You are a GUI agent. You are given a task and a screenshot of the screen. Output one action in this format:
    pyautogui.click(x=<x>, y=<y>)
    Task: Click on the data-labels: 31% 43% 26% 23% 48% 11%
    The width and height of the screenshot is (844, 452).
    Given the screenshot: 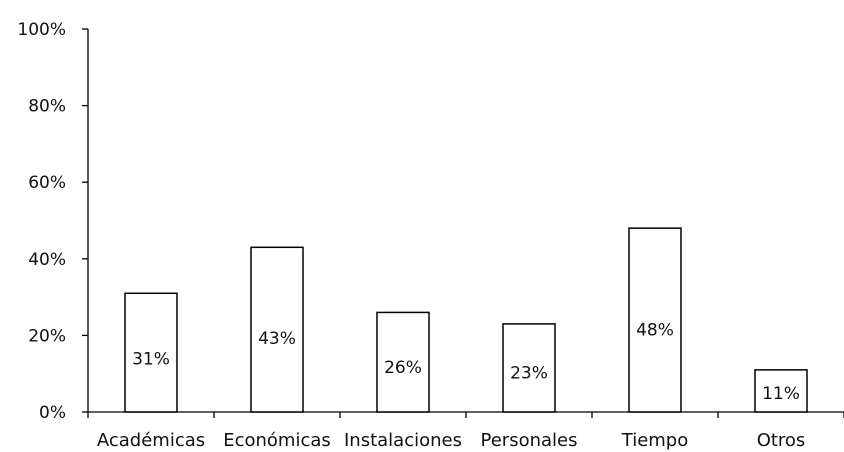 What is the action you would take?
    pyautogui.click(x=466, y=362)
    